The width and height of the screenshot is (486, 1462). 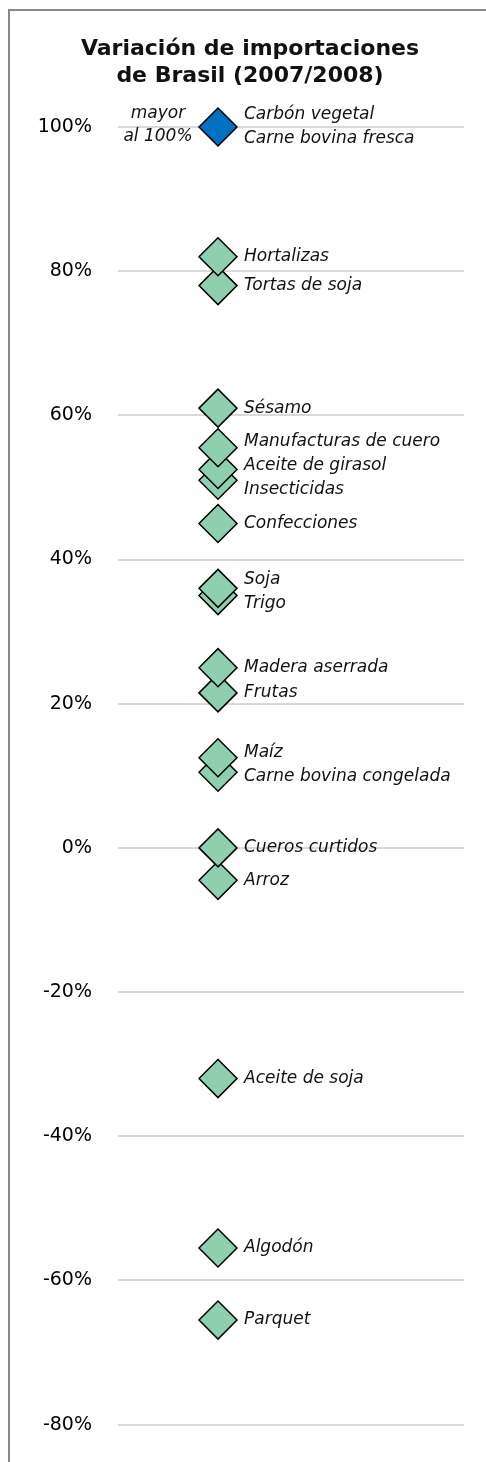 I want to click on series-label: Algodón, so click(x=278, y=1246).